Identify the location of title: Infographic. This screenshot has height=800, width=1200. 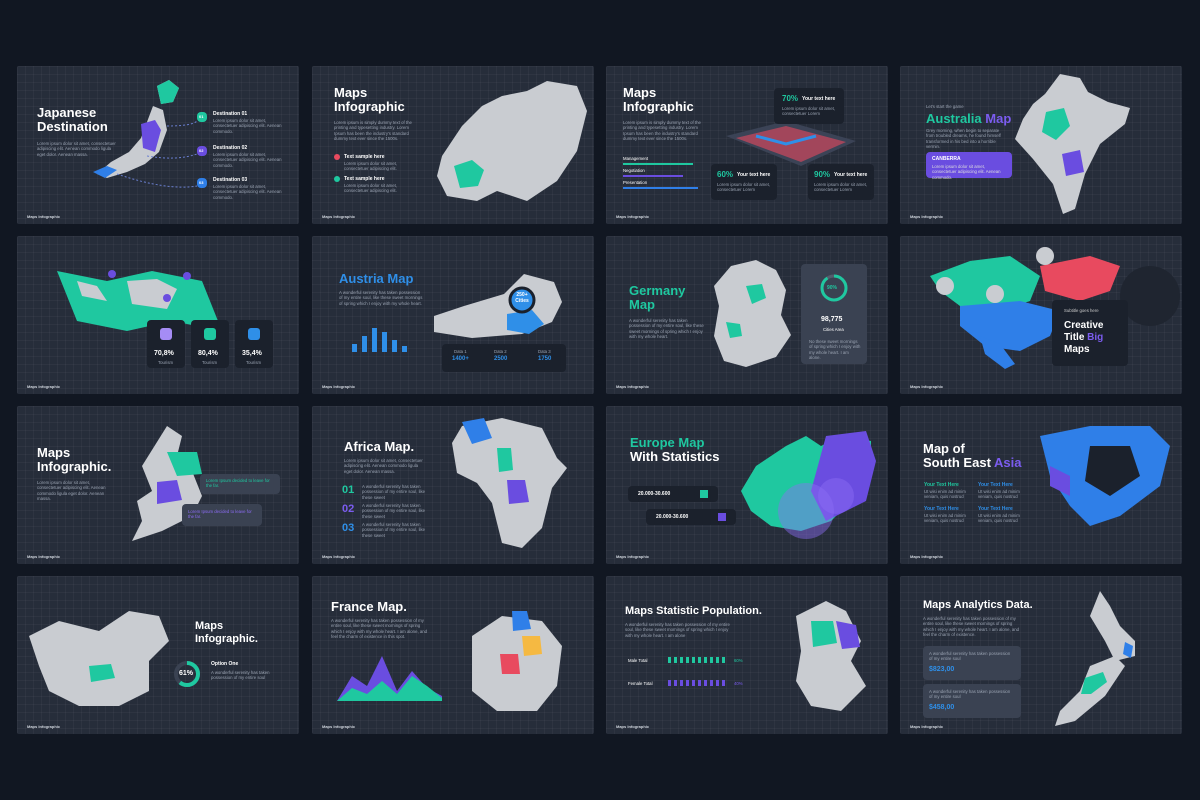
(658, 106).